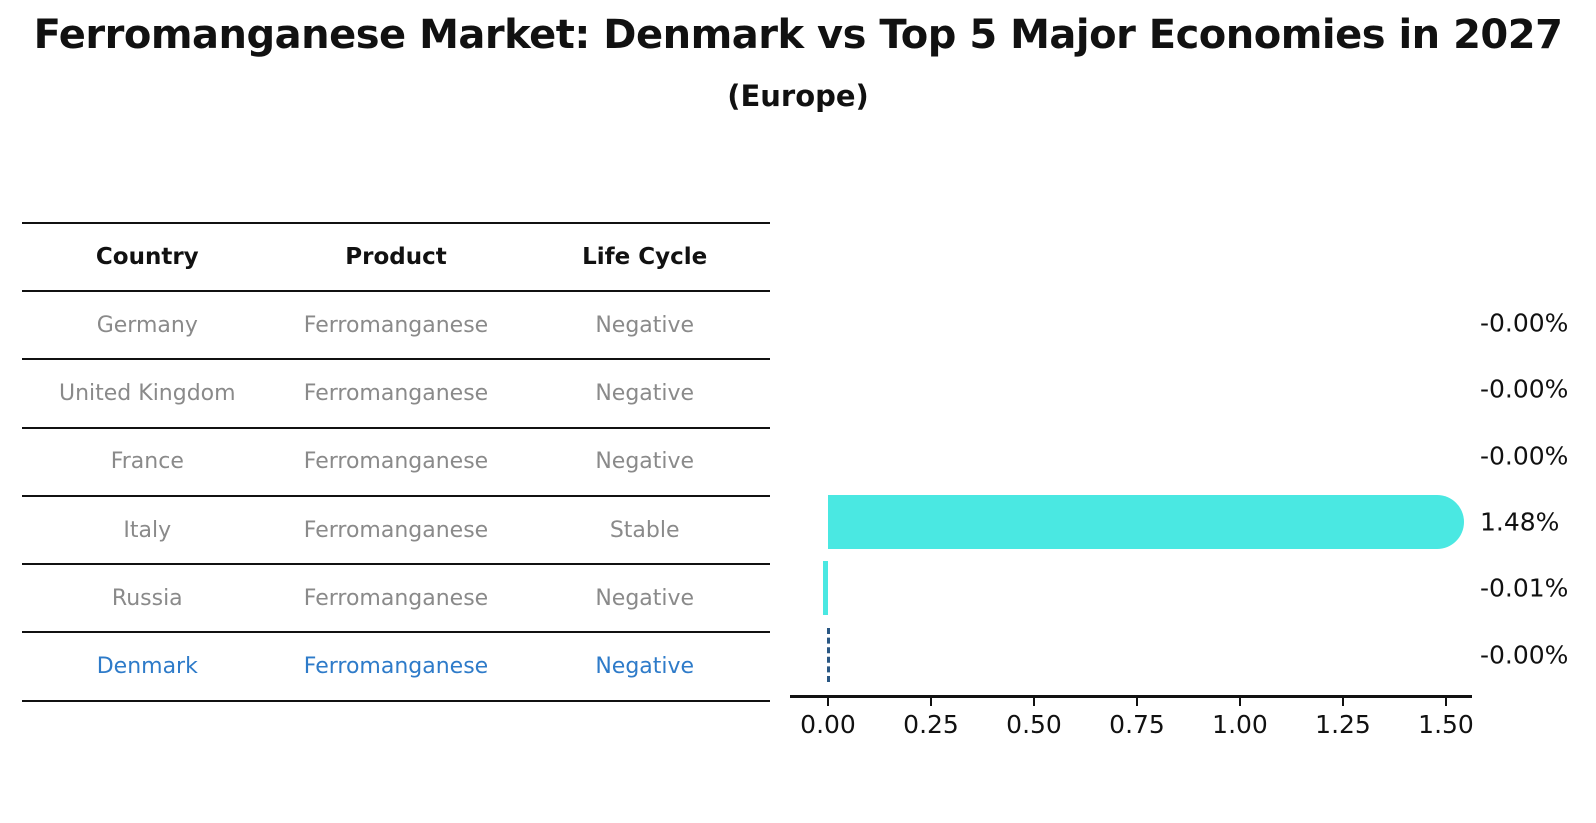 This screenshot has height=823, width=1596. I want to click on table-cell-country: Denmark, so click(147, 667).